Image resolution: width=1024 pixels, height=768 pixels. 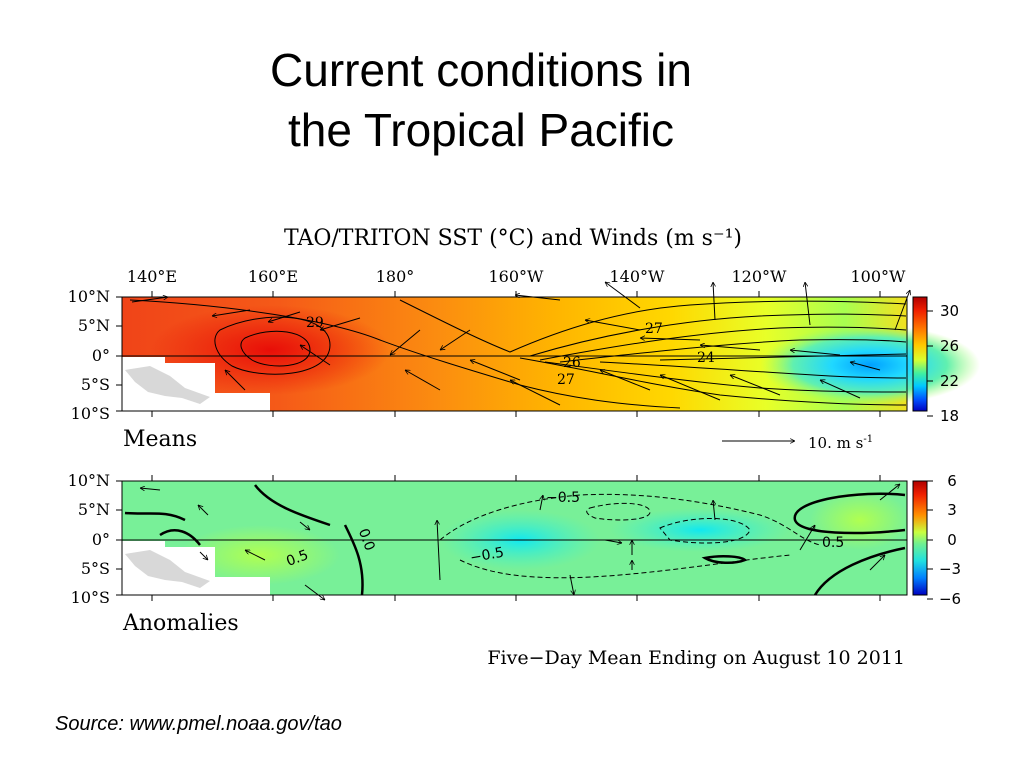 What do you see at coordinates (949, 363) in the screenshot?
I see `means-colorbar-labels: 30 26 22 18` at bounding box center [949, 363].